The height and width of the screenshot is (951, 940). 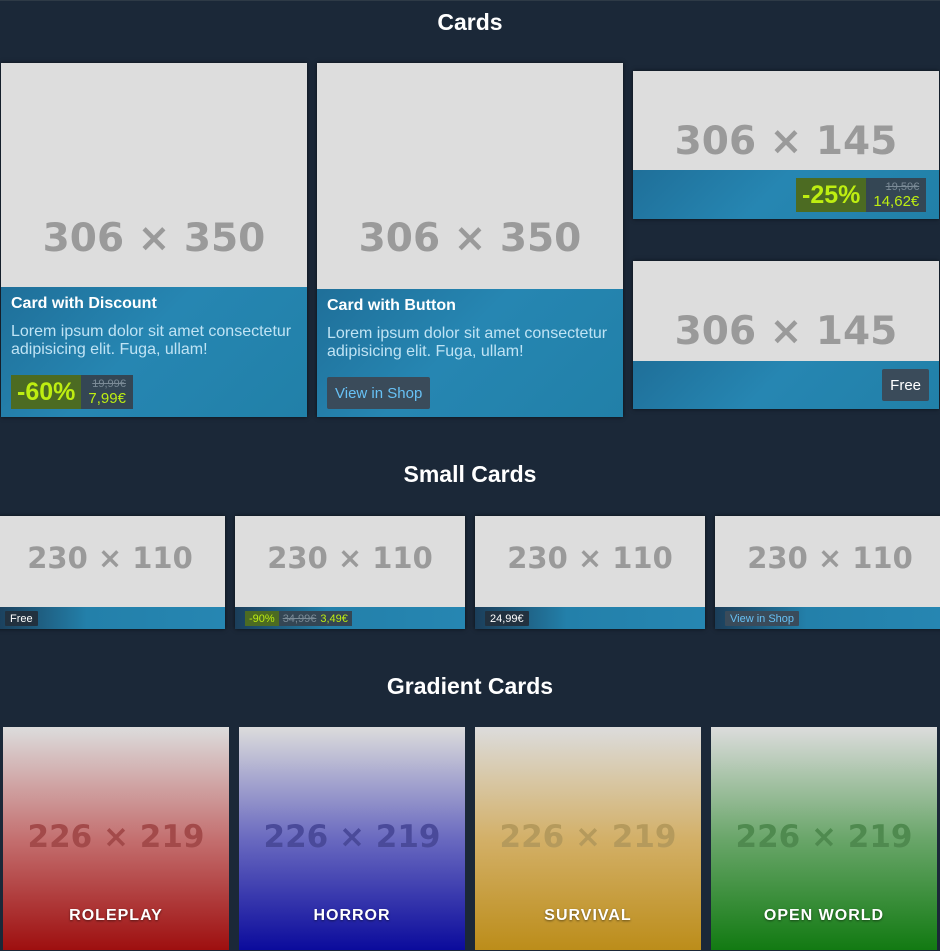 What do you see at coordinates (905, 385) in the screenshot?
I see `free-button: Free` at bounding box center [905, 385].